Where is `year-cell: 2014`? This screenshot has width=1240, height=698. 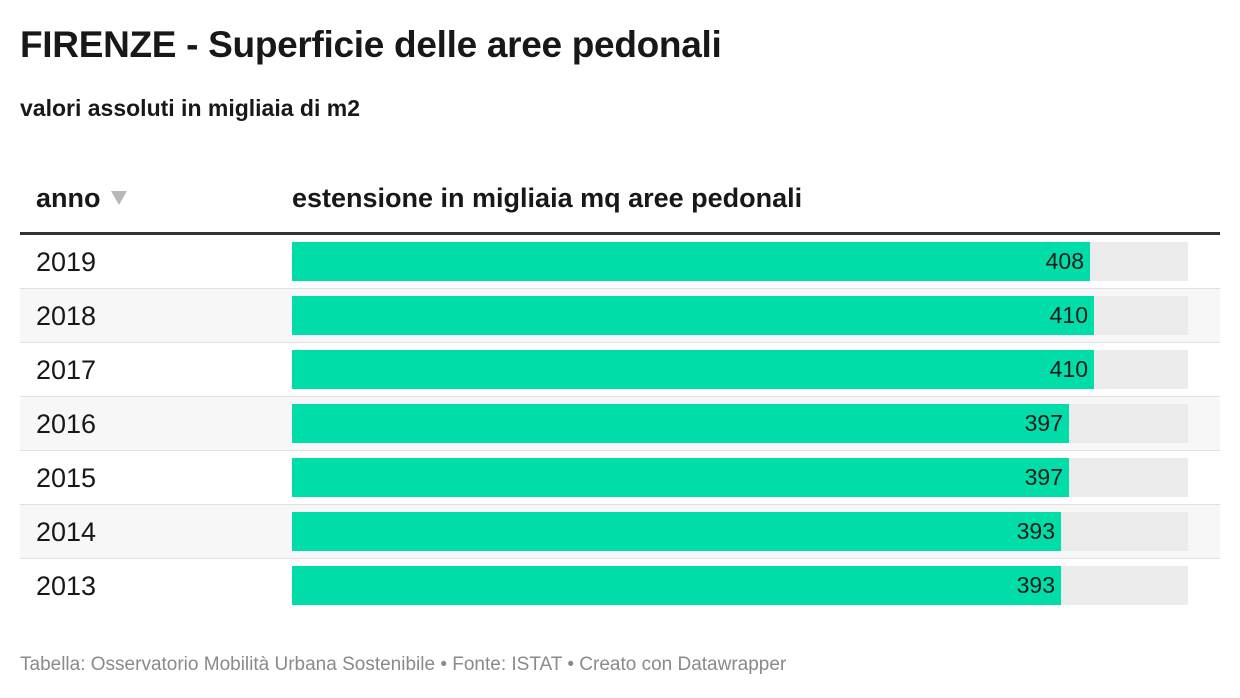 year-cell: 2014 is located at coordinates (66, 532).